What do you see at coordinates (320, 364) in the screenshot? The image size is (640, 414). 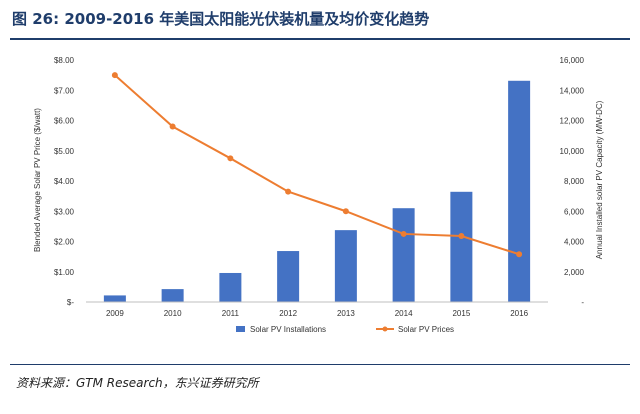 I see `source-rule` at bounding box center [320, 364].